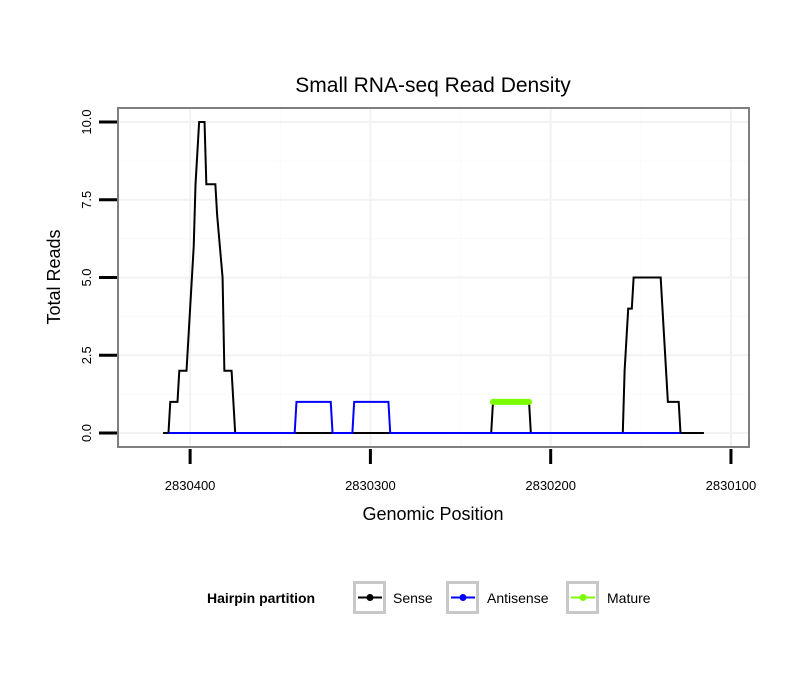  I want to click on legend-title: Hairpin partition, so click(261, 598).